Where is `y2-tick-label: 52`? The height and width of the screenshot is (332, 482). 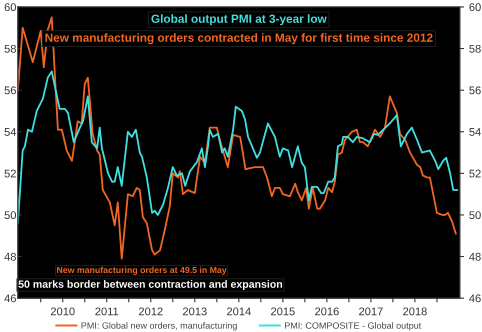
y2-tick-label: 52 is located at coordinates (475, 174).